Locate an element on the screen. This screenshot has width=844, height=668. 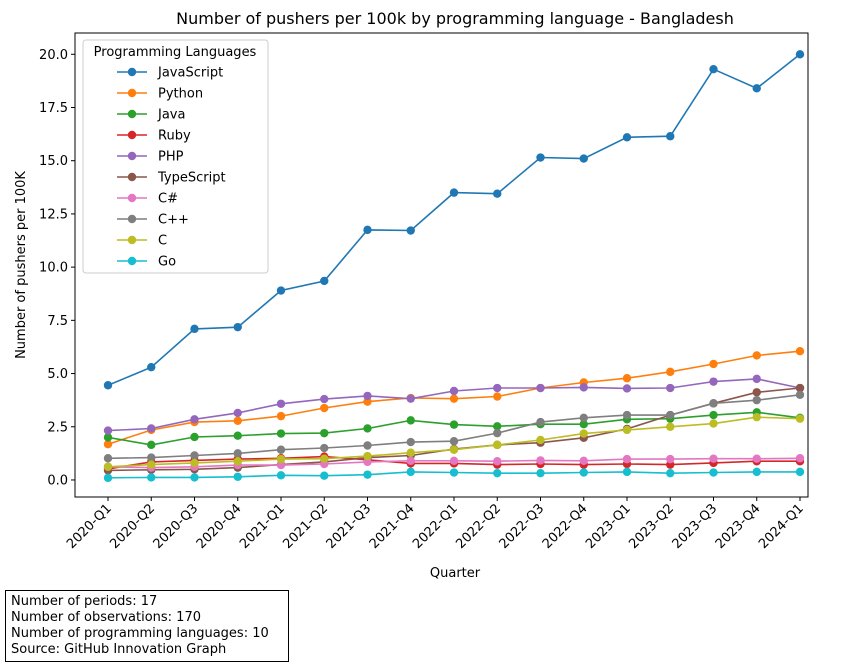
periods-note: Number of periods: 17 is located at coordinates (84, 601).